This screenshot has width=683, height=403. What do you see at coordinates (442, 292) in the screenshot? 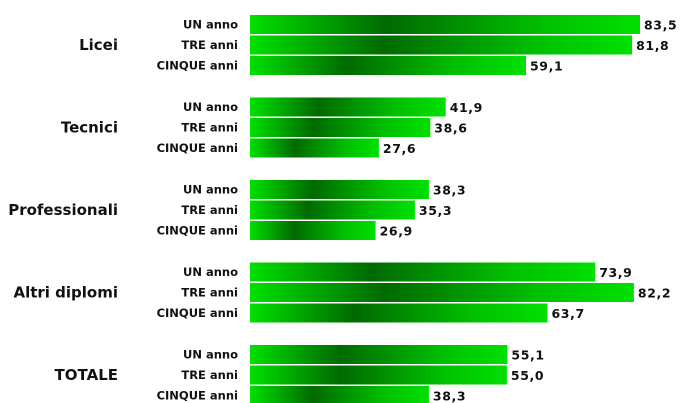
I see `bar-altri-diplomi-tre-anni` at bounding box center [442, 292].